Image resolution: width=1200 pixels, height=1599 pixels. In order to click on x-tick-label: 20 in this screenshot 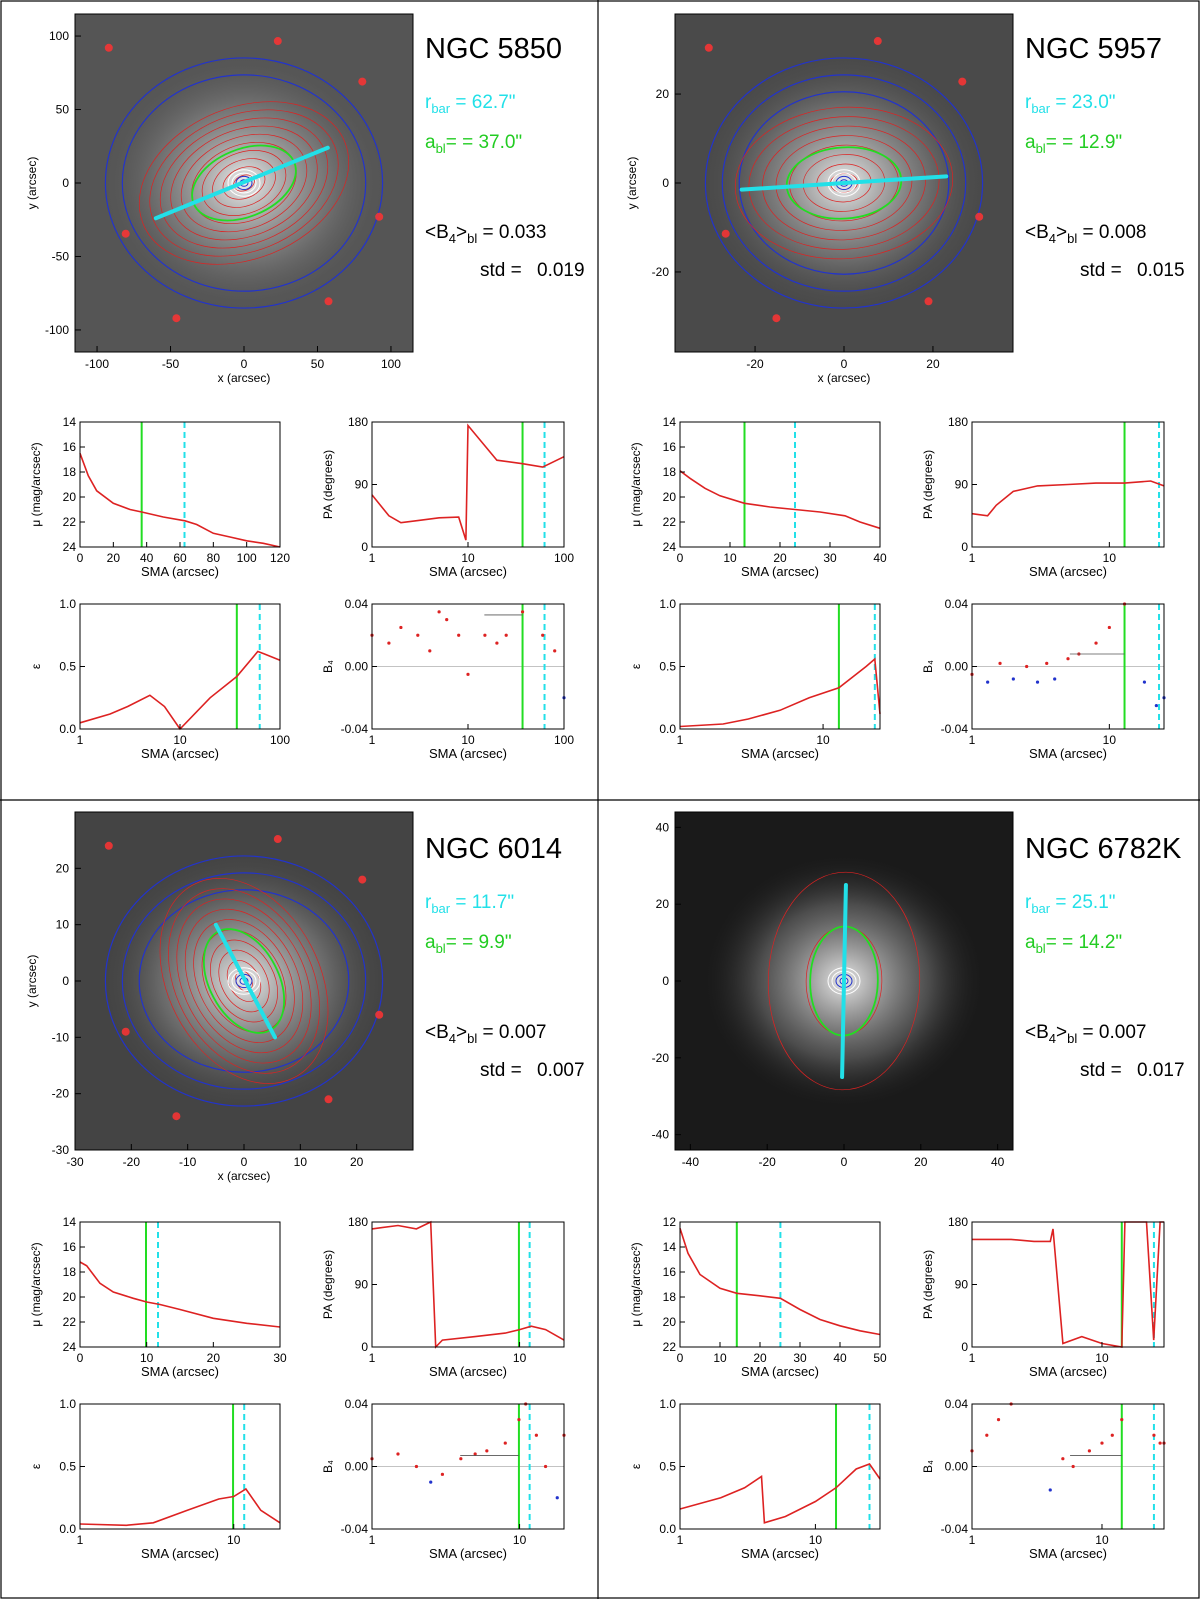, I will do `click(760, 1358)`.